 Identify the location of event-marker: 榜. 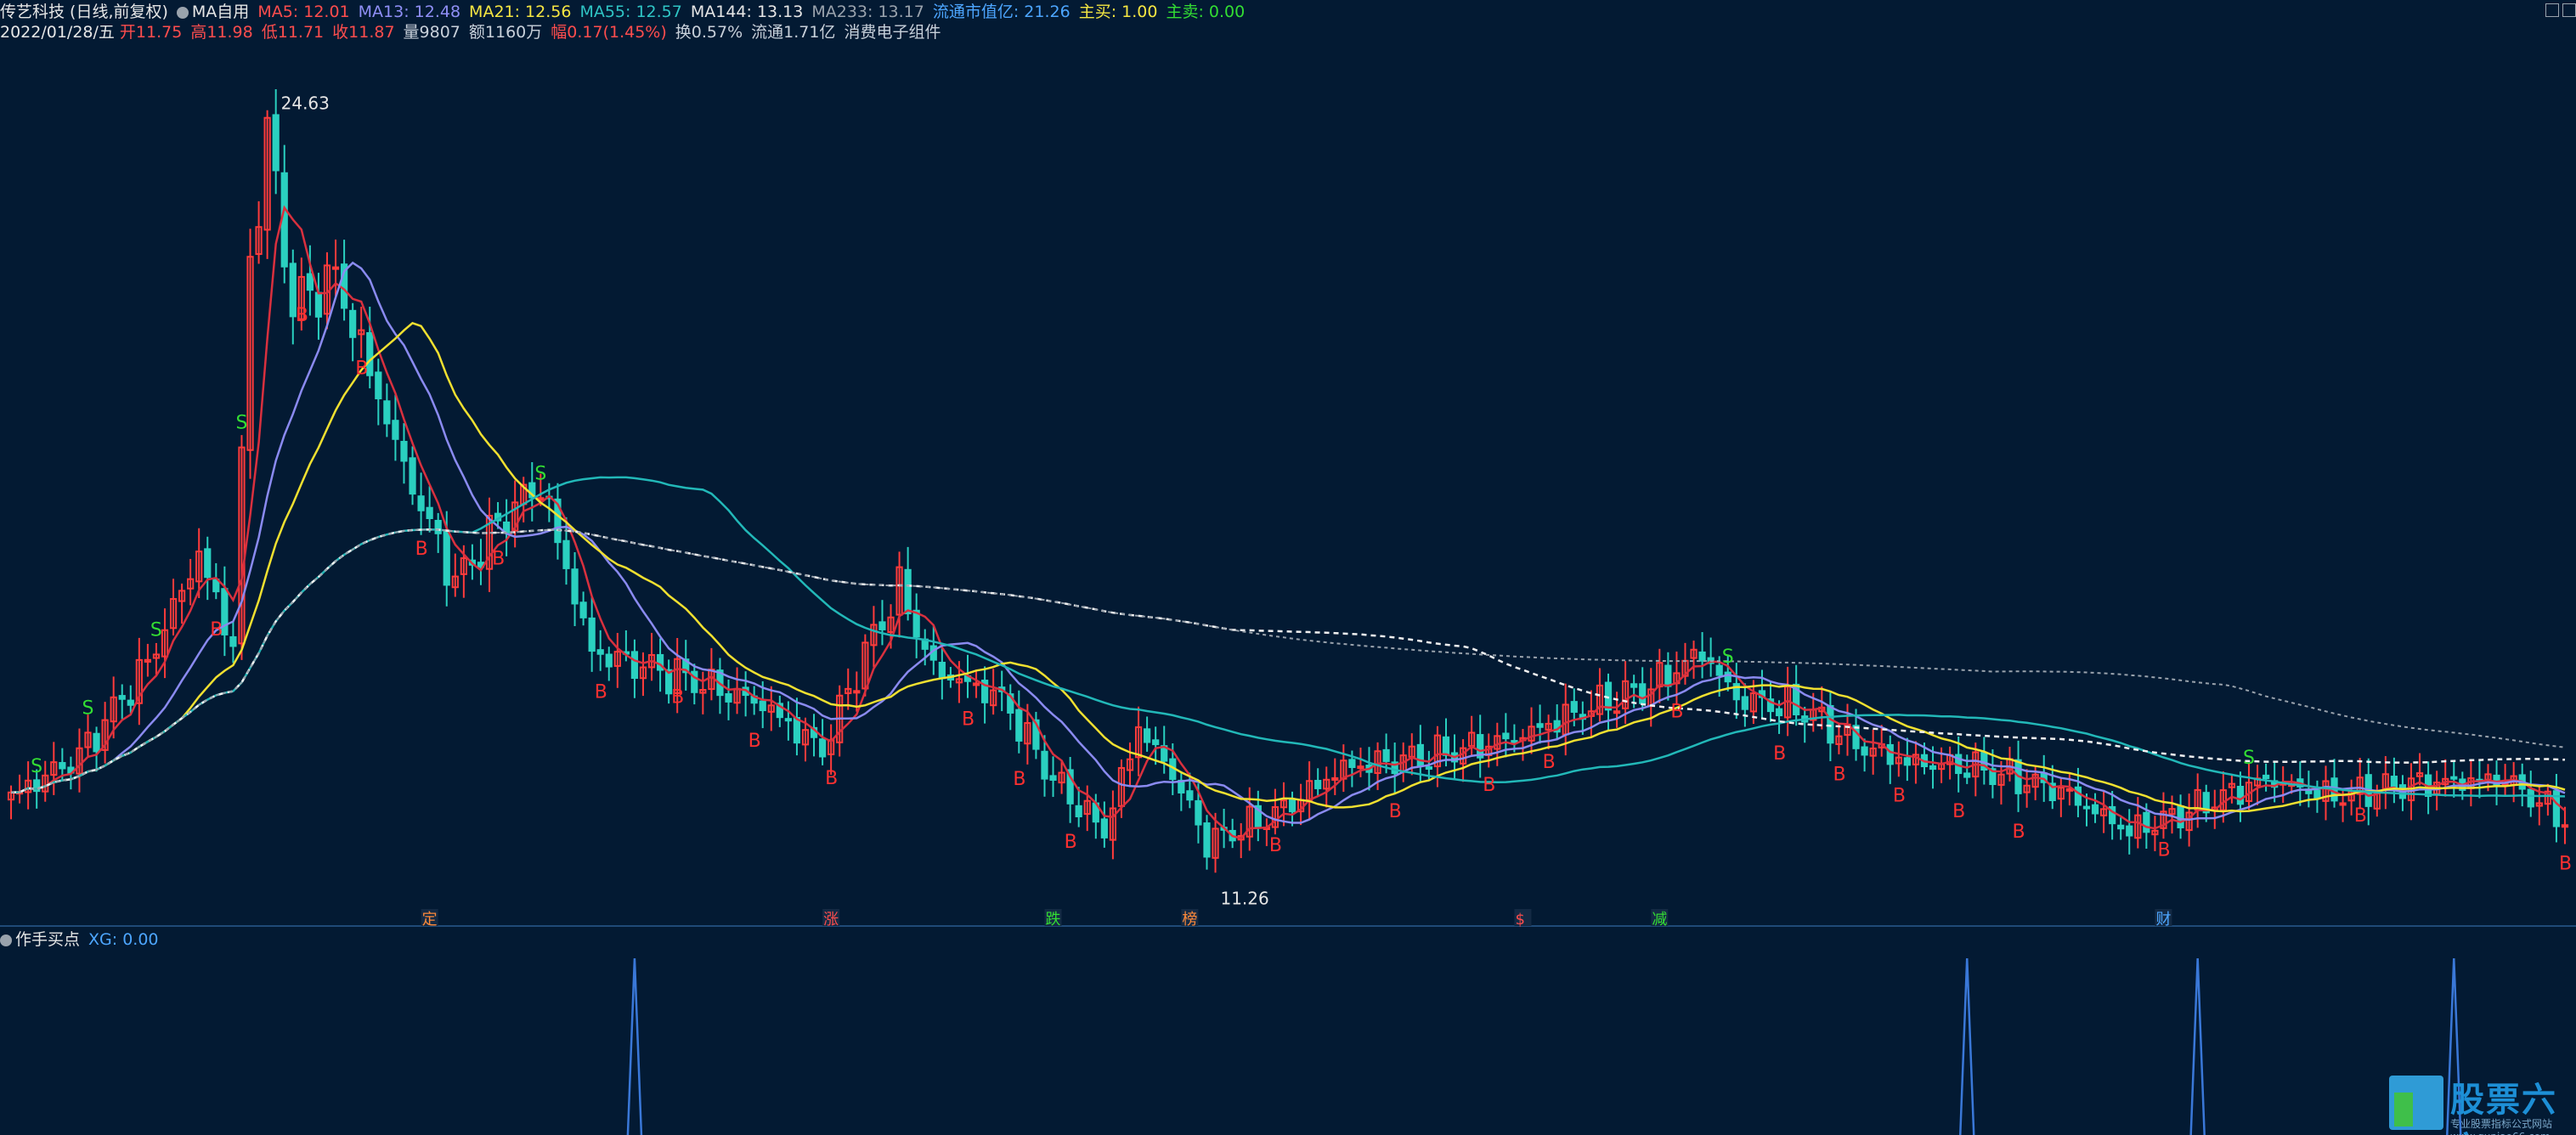
(1189, 920).